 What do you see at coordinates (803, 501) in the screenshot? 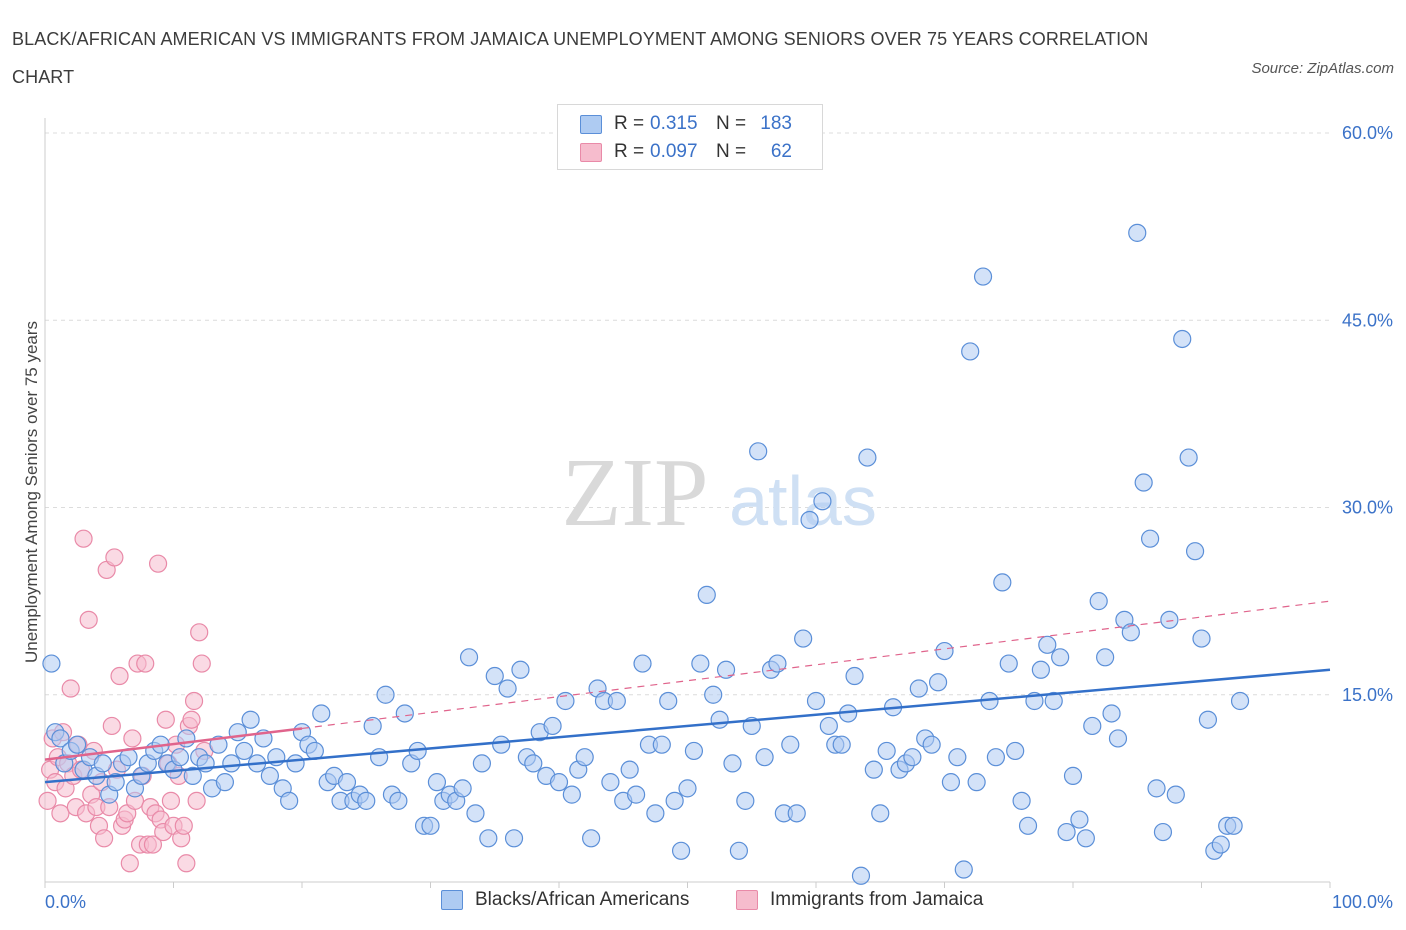
I see `watermark-atlas: atlas` at bounding box center [803, 501].